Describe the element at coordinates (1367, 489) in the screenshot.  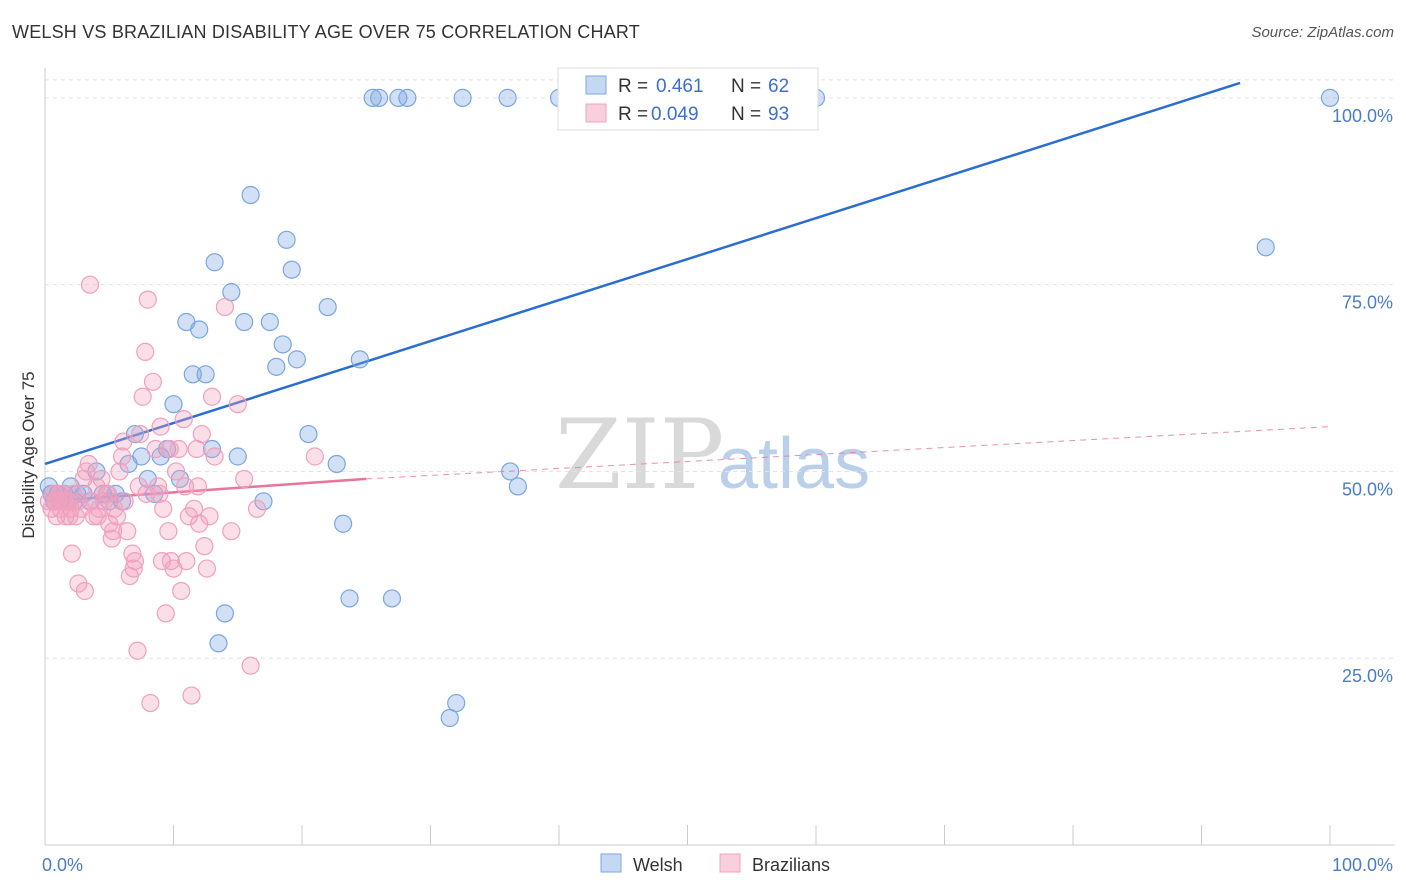
I see `y-tick-label-1: 50.0%` at that location.